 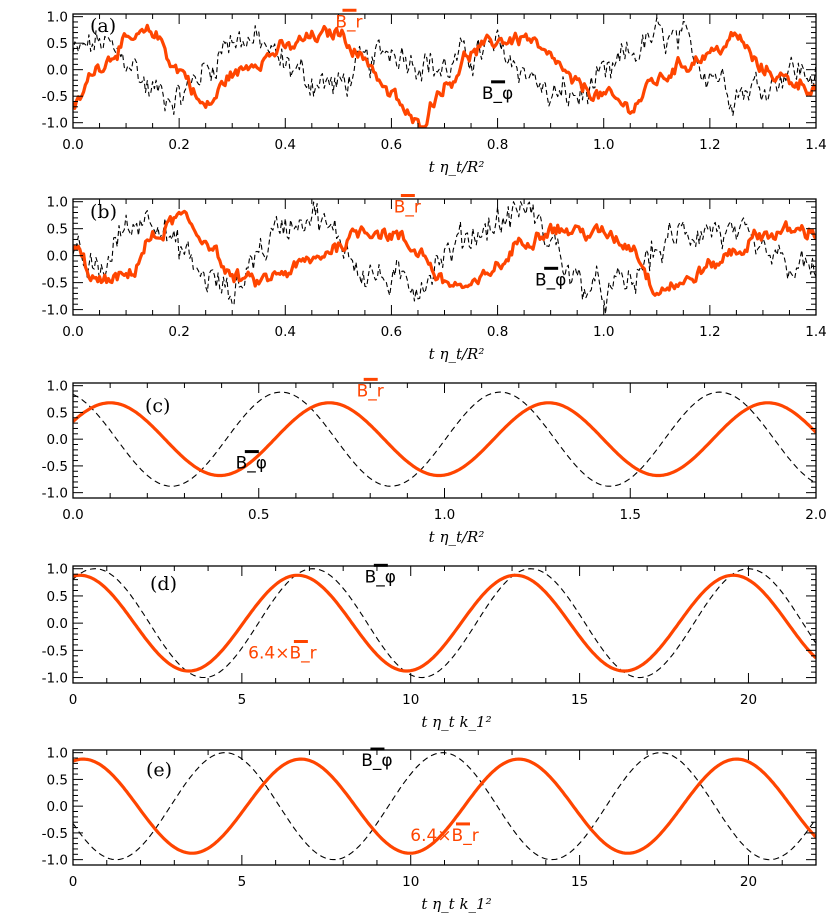 I want to click on x-tick-label: 0.5, so click(x=258, y=515).